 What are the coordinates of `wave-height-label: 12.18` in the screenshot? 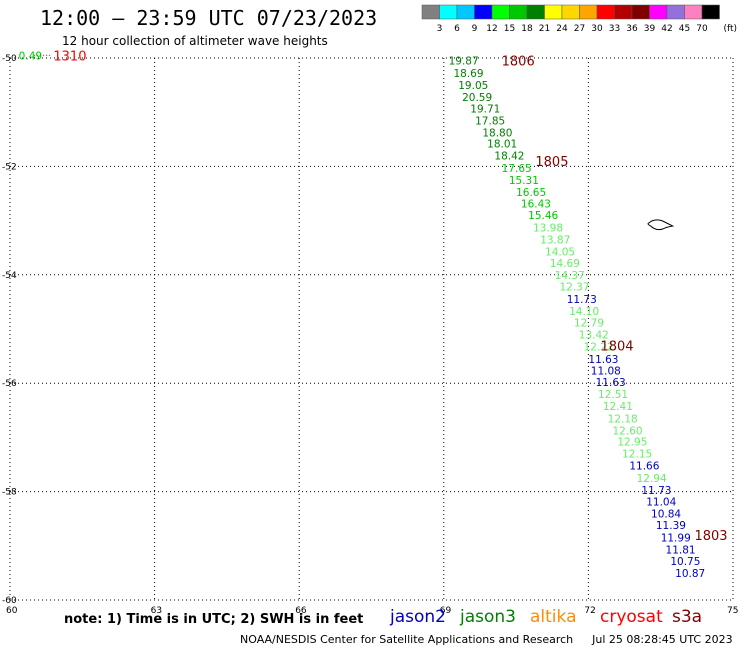 It's located at (623, 419).